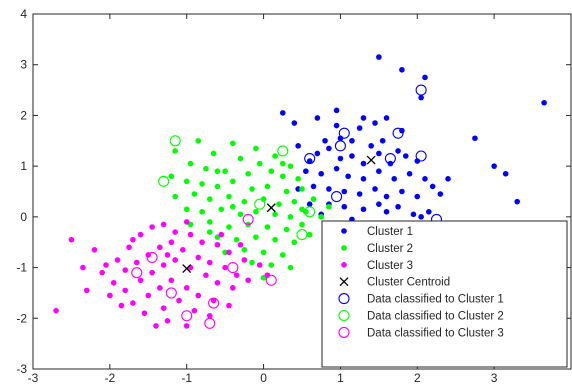 The height and width of the screenshot is (385, 572). What do you see at coordinates (408, 283) in the screenshot?
I see `legend-label: Cluster Centroid` at bounding box center [408, 283].